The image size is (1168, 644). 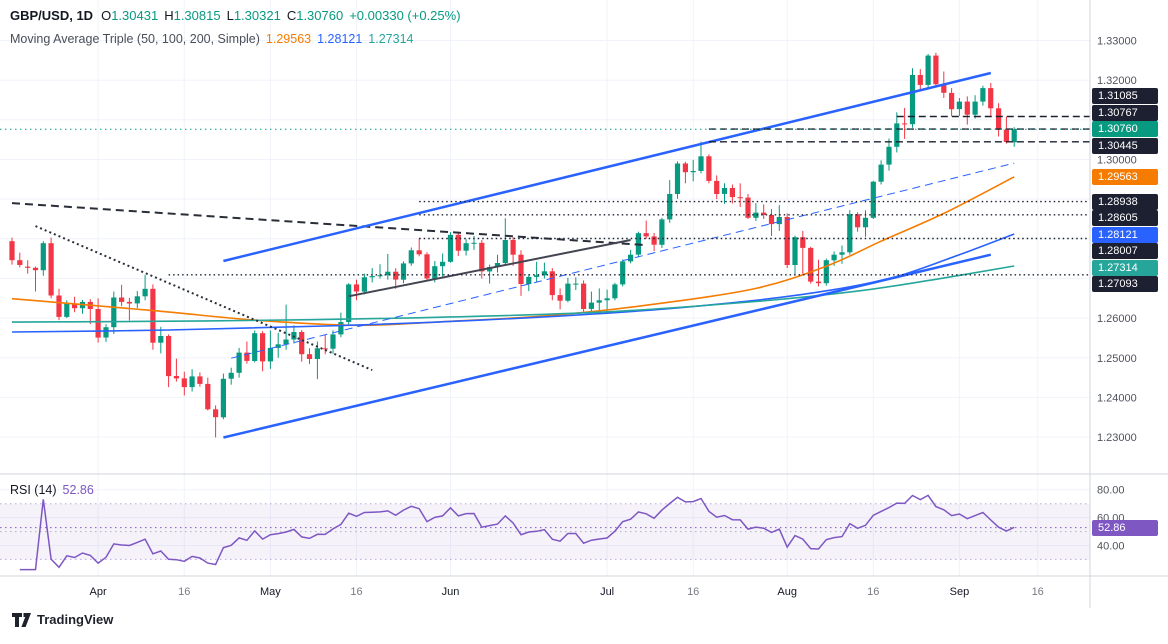 I want to click on svg-text: Jul, so click(x=607, y=592).